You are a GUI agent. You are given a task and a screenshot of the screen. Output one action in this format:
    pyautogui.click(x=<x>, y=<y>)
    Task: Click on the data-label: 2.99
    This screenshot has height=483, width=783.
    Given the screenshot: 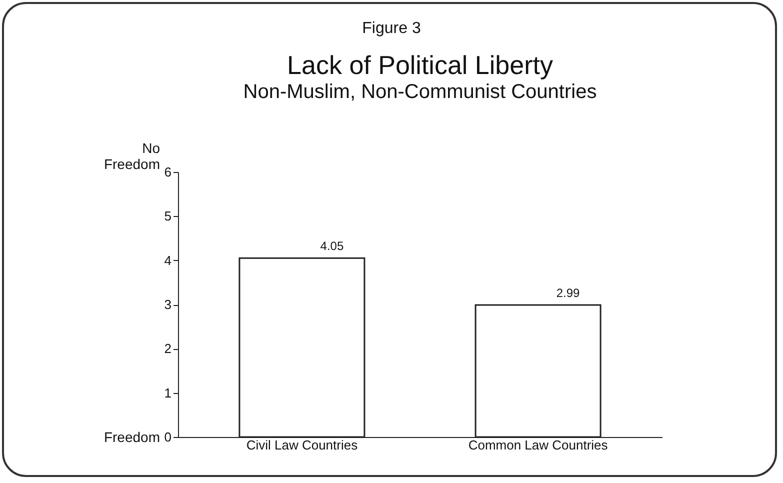 What is the action you would take?
    pyautogui.click(x=568, y=293)
    